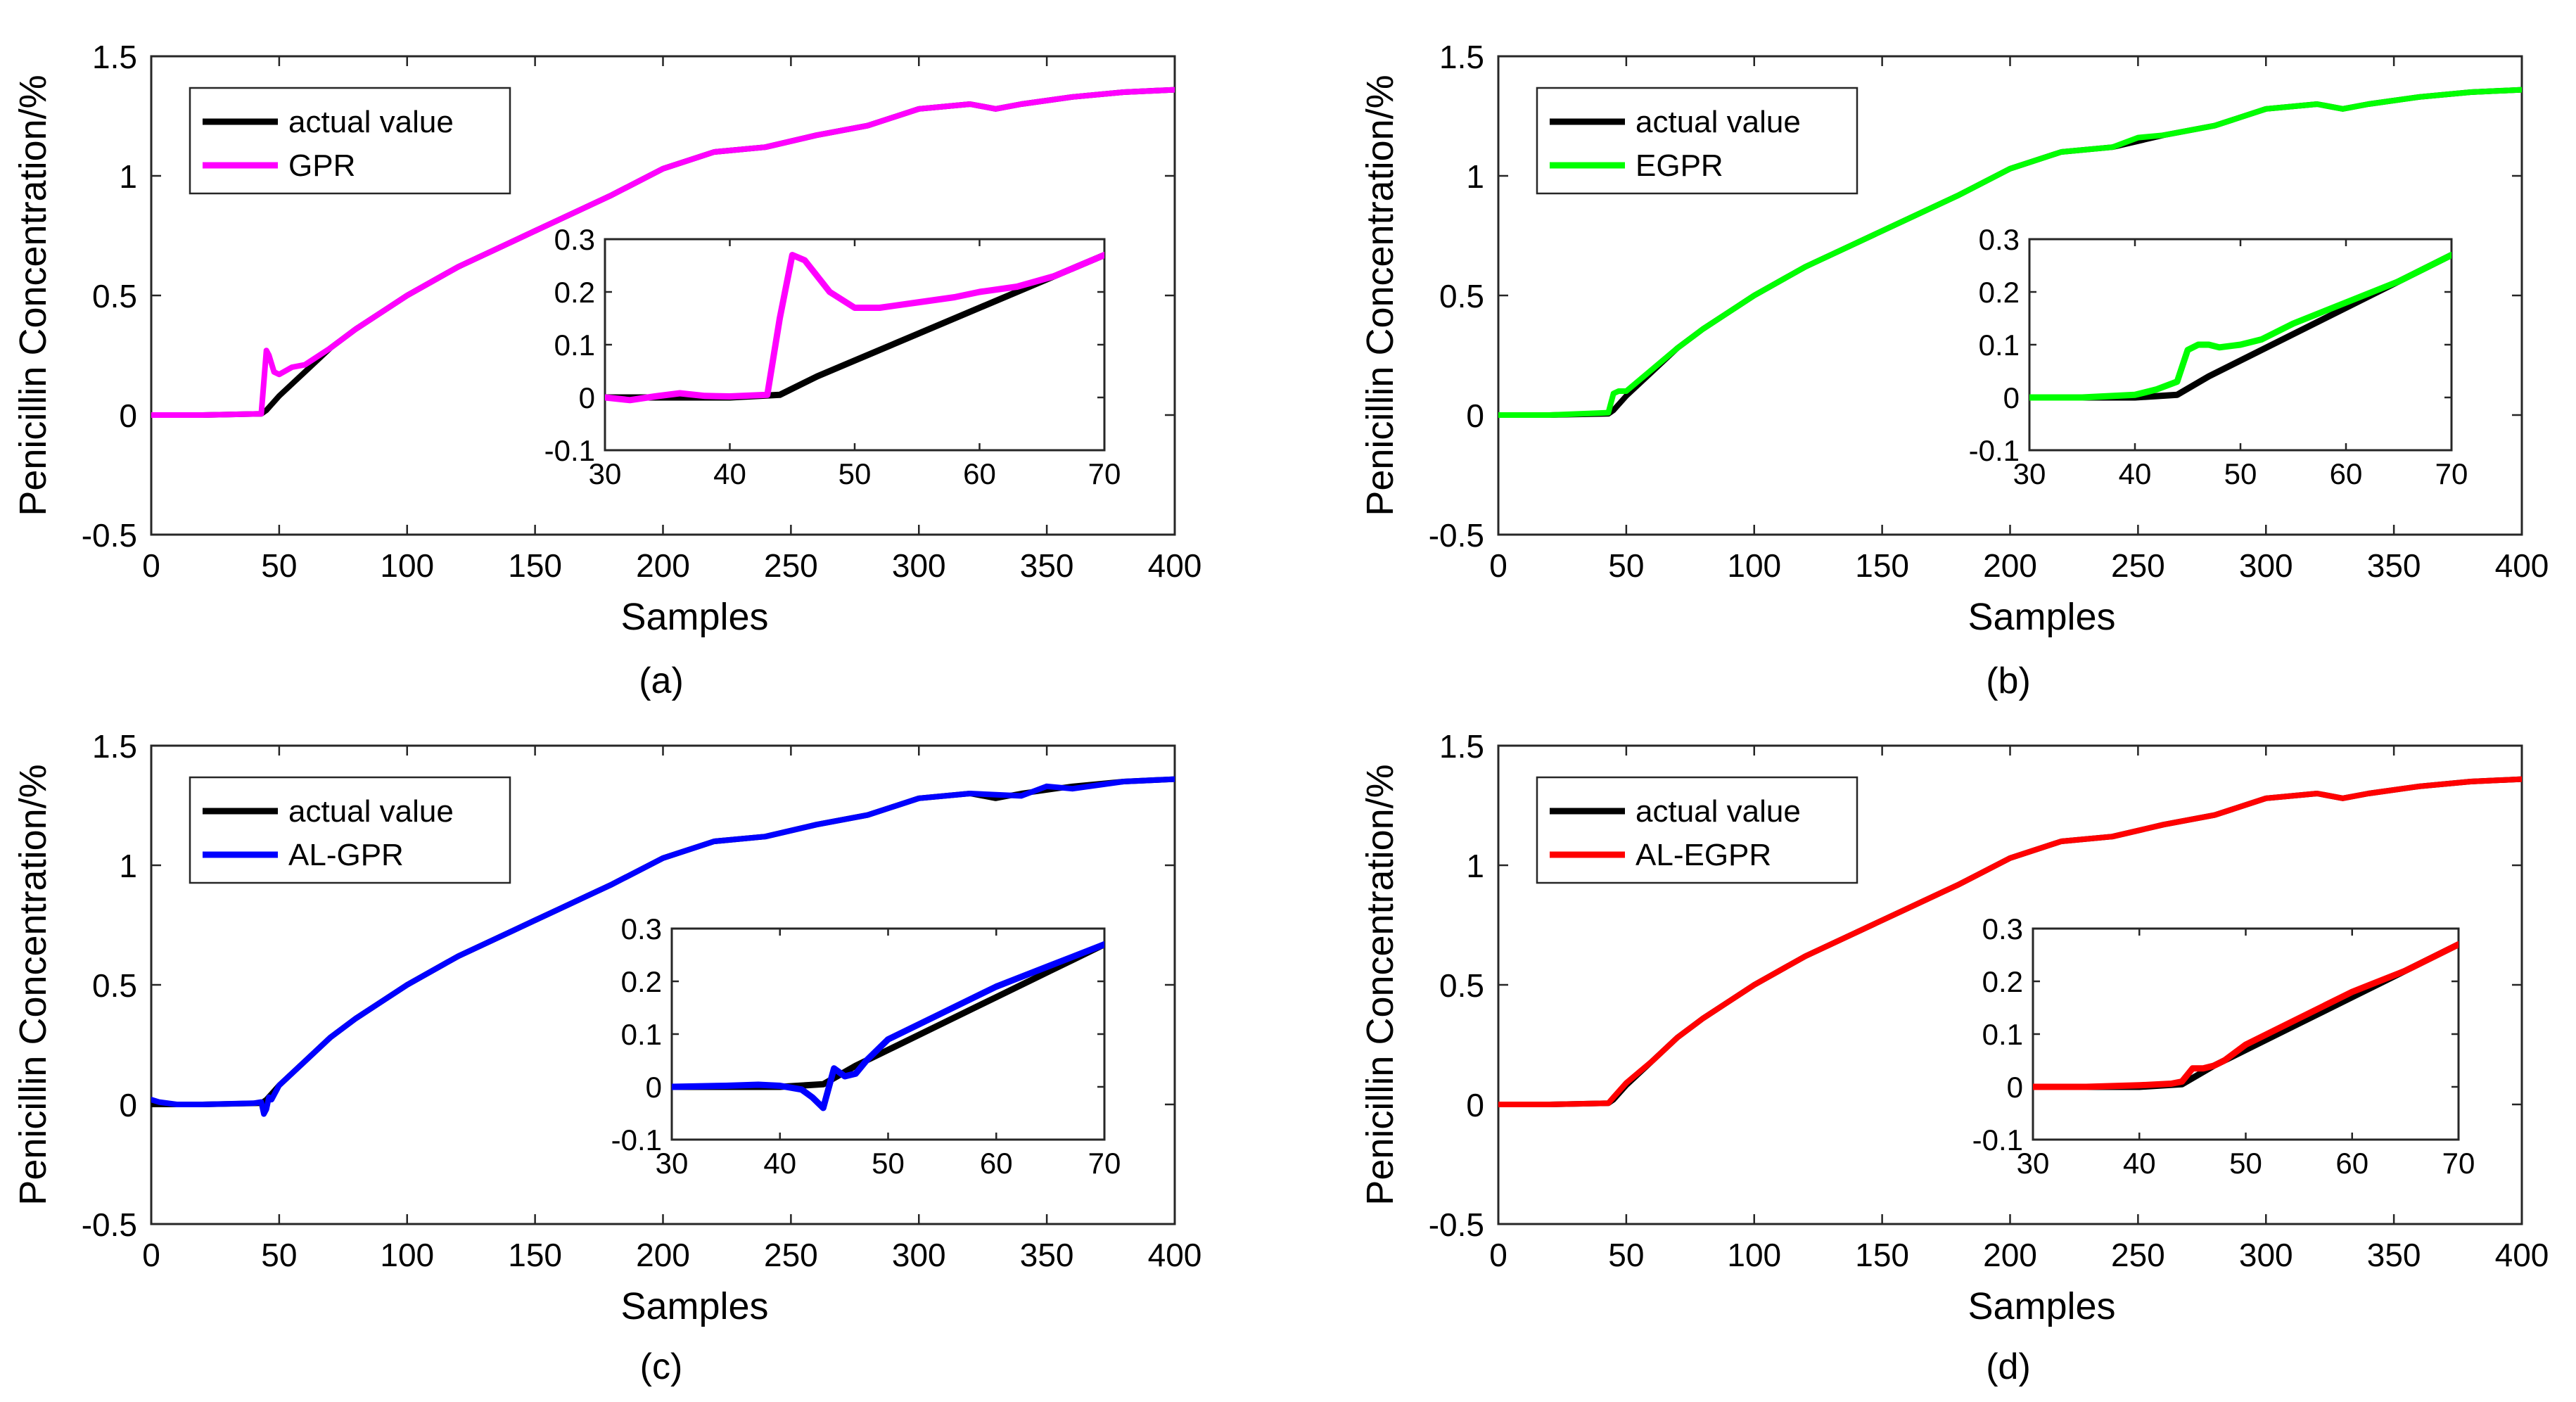 This screenshot has height=1402, width=2576. Describe the element at coordinates (729, 474) in the screenshot. I see `subplot-0-inset-xtick-label: 40` at that location.